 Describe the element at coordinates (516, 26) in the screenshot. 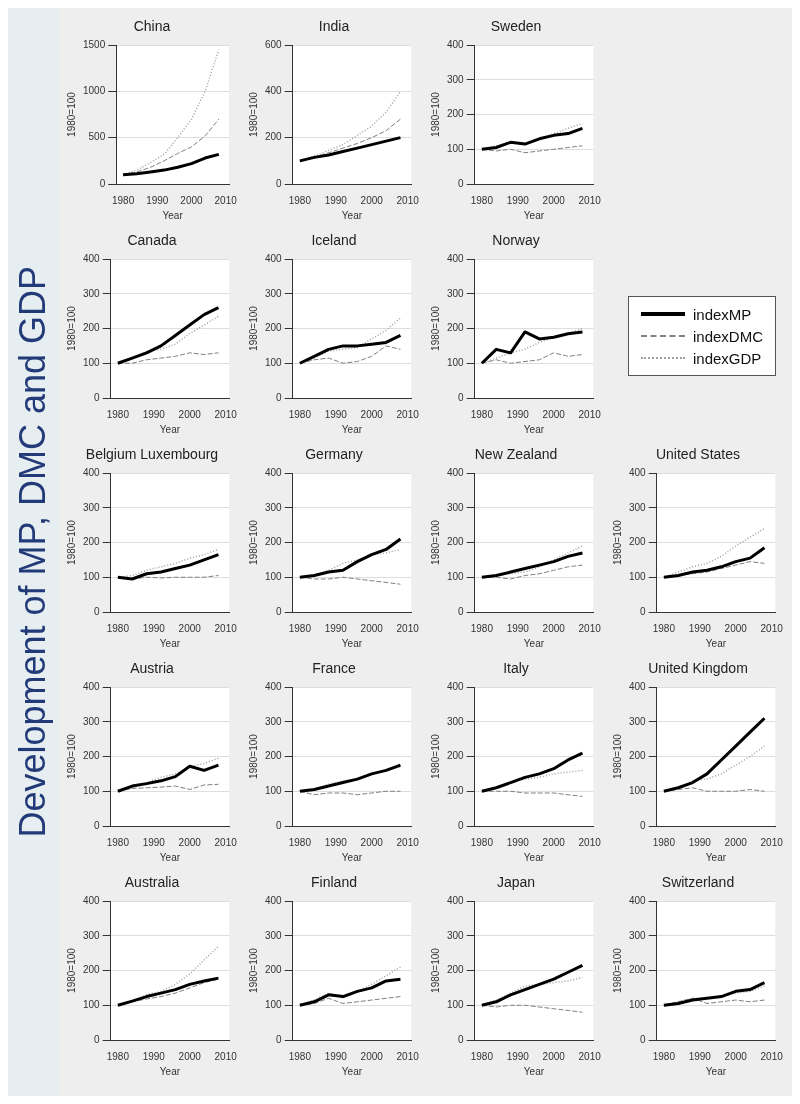

I see `chart-title: Sweden` at that location.